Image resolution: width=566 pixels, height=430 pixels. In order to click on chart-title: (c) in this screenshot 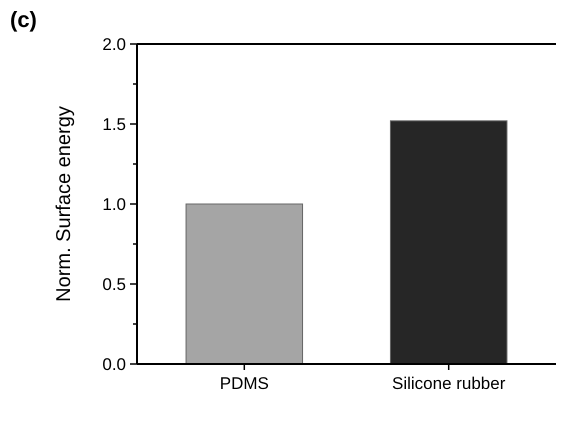, I will do `click(23, 19)`.